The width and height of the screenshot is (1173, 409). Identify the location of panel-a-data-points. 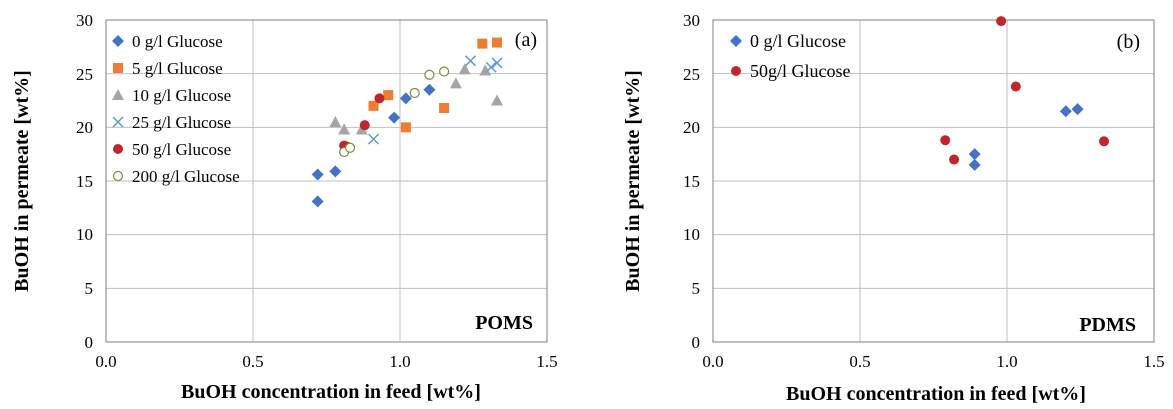
(407, 122).